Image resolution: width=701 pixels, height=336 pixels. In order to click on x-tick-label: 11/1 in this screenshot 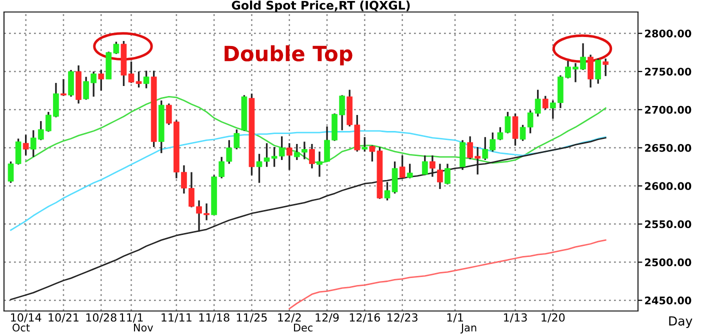, I will do `click(131, 318)`.